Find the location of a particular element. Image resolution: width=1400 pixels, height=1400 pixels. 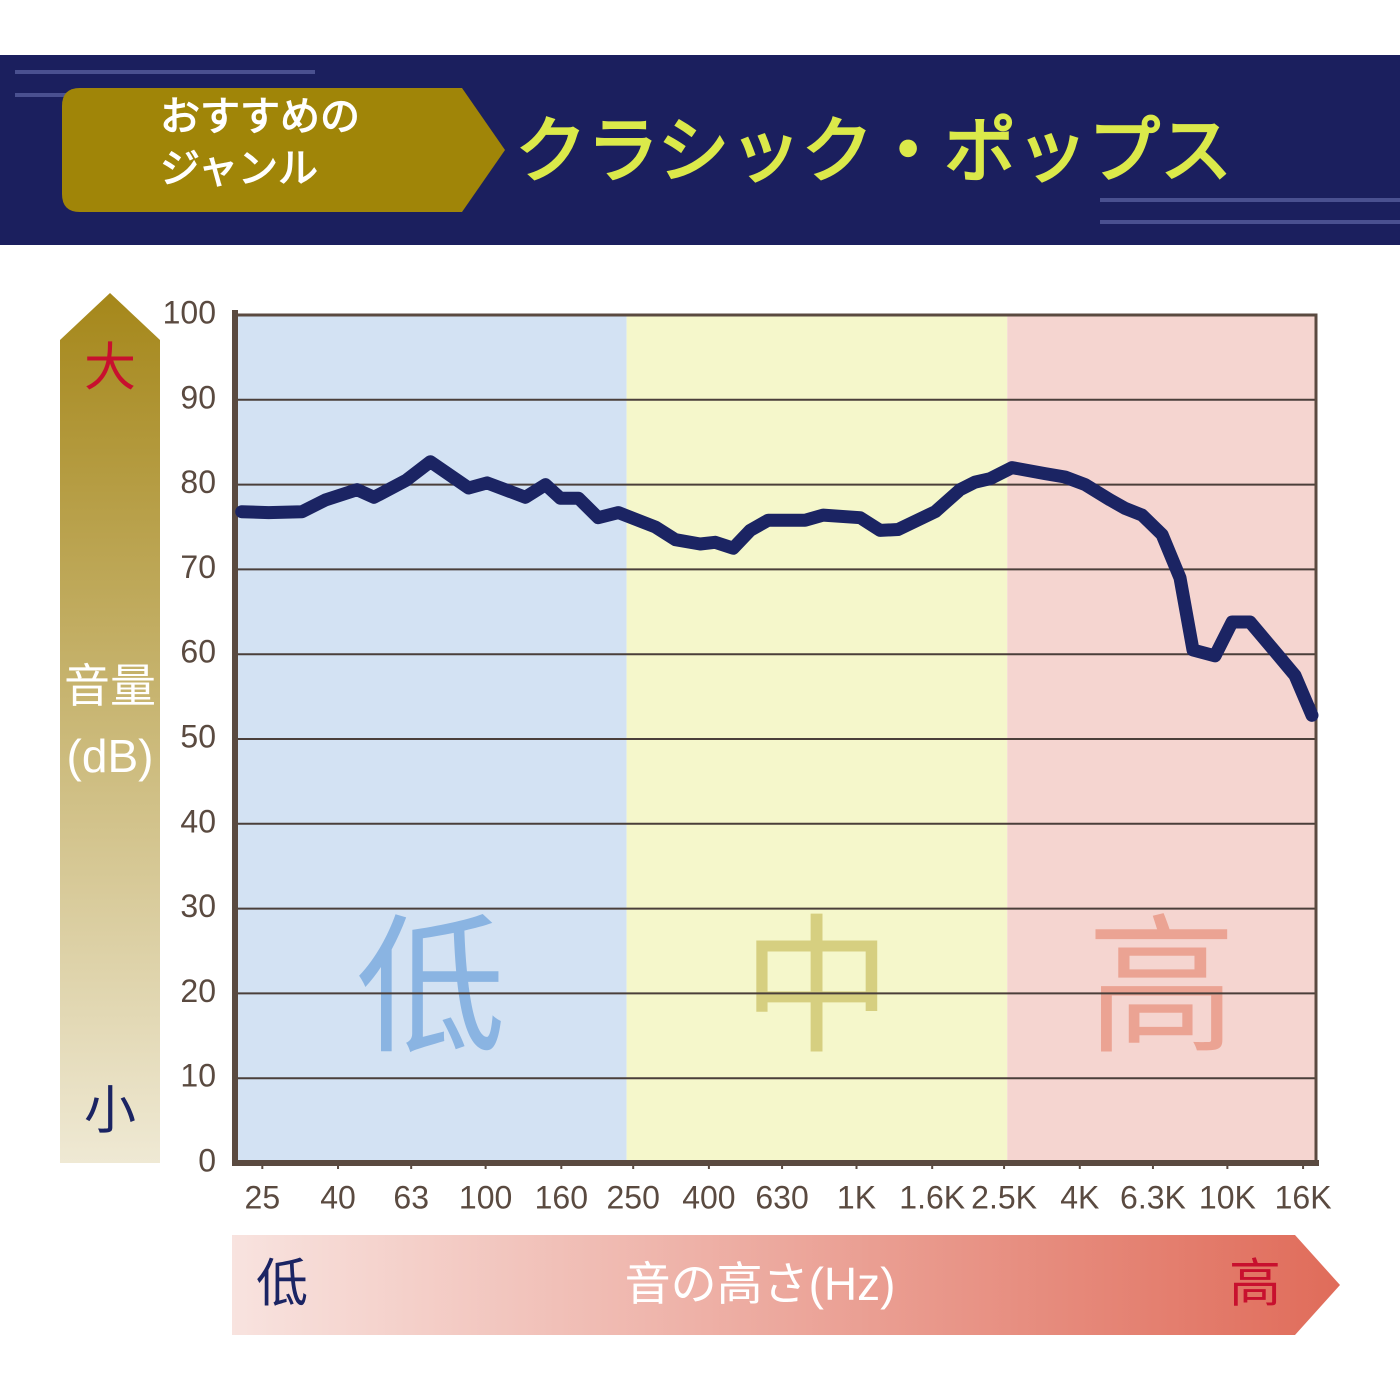

y-tick-label: 70 is located at coordinates (198, 567).